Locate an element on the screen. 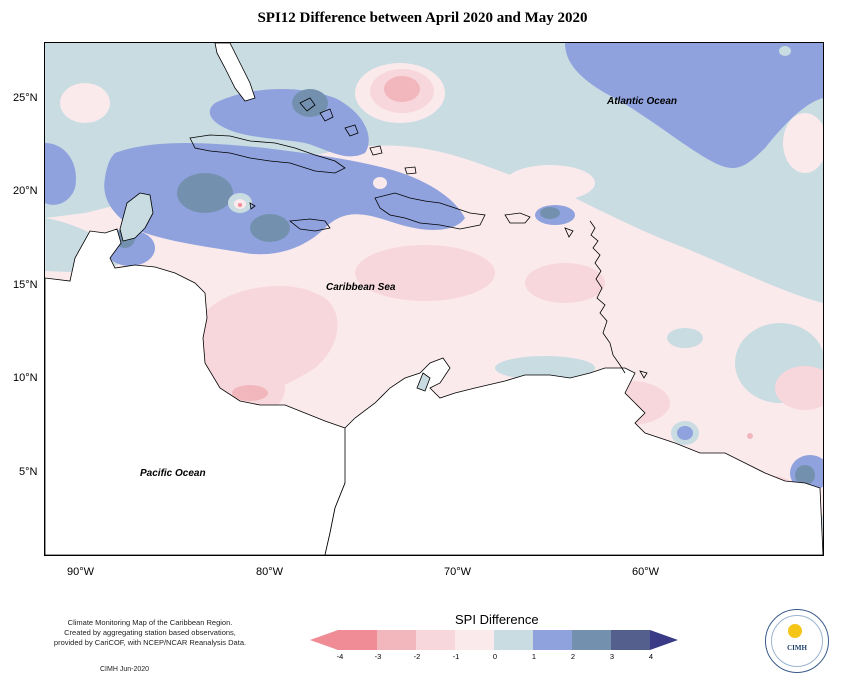 Image resolution: width=845 pixels, height=684 pixels. cimh-logo: CIMH is located at coordinates (797, 641).